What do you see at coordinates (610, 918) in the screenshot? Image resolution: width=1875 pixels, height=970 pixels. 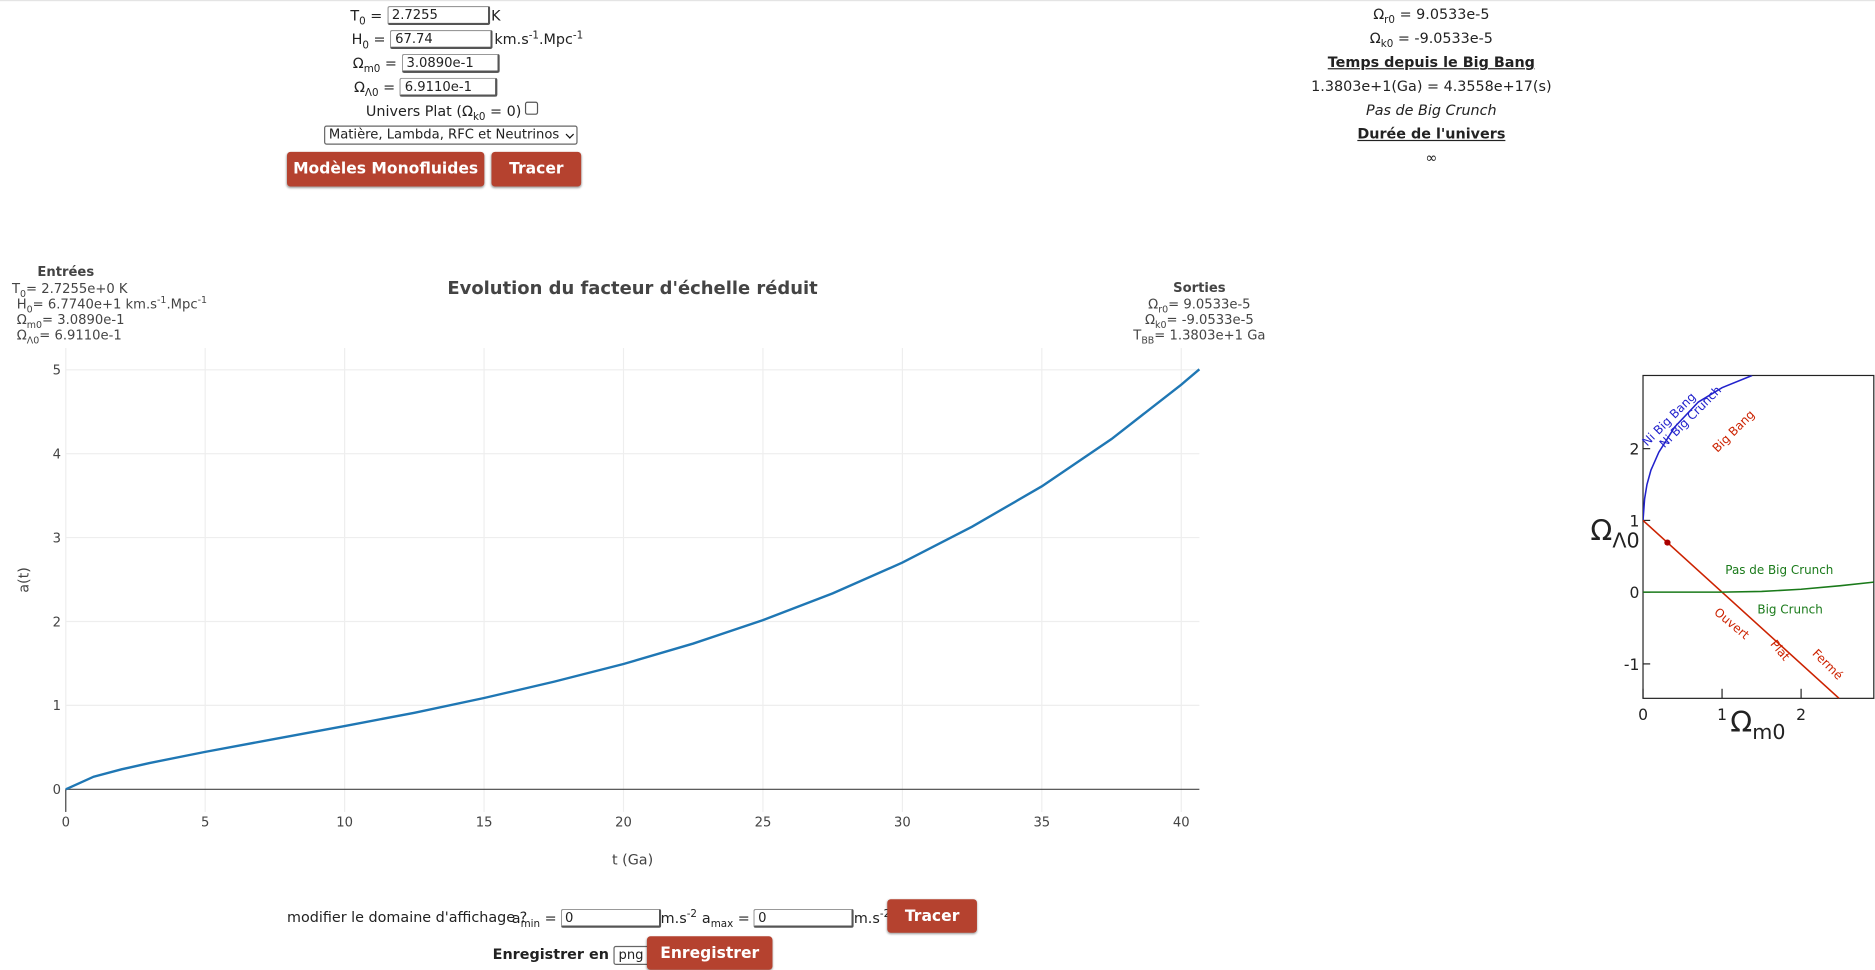 I see `amin-input: 0` at bounding box center [610, 918].